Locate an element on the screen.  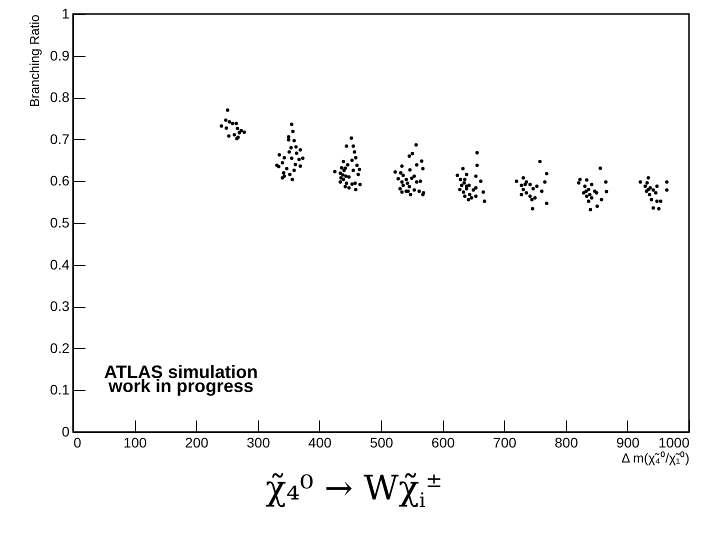
y-tick-label: 0.7 is located at coordinates (60, 138).